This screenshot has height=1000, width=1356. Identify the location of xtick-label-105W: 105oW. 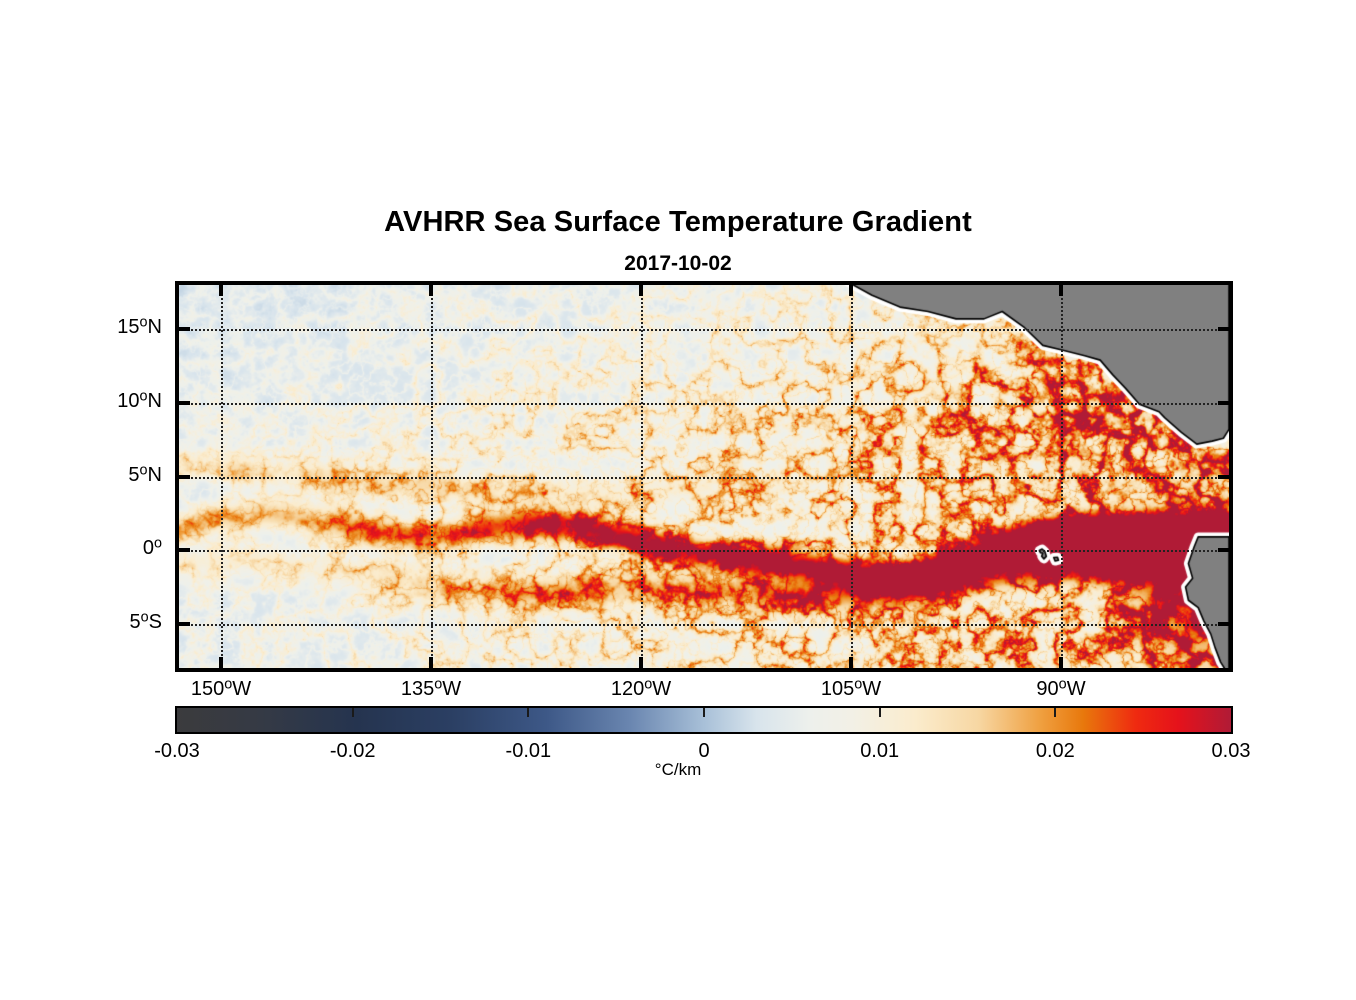
(851, 688).